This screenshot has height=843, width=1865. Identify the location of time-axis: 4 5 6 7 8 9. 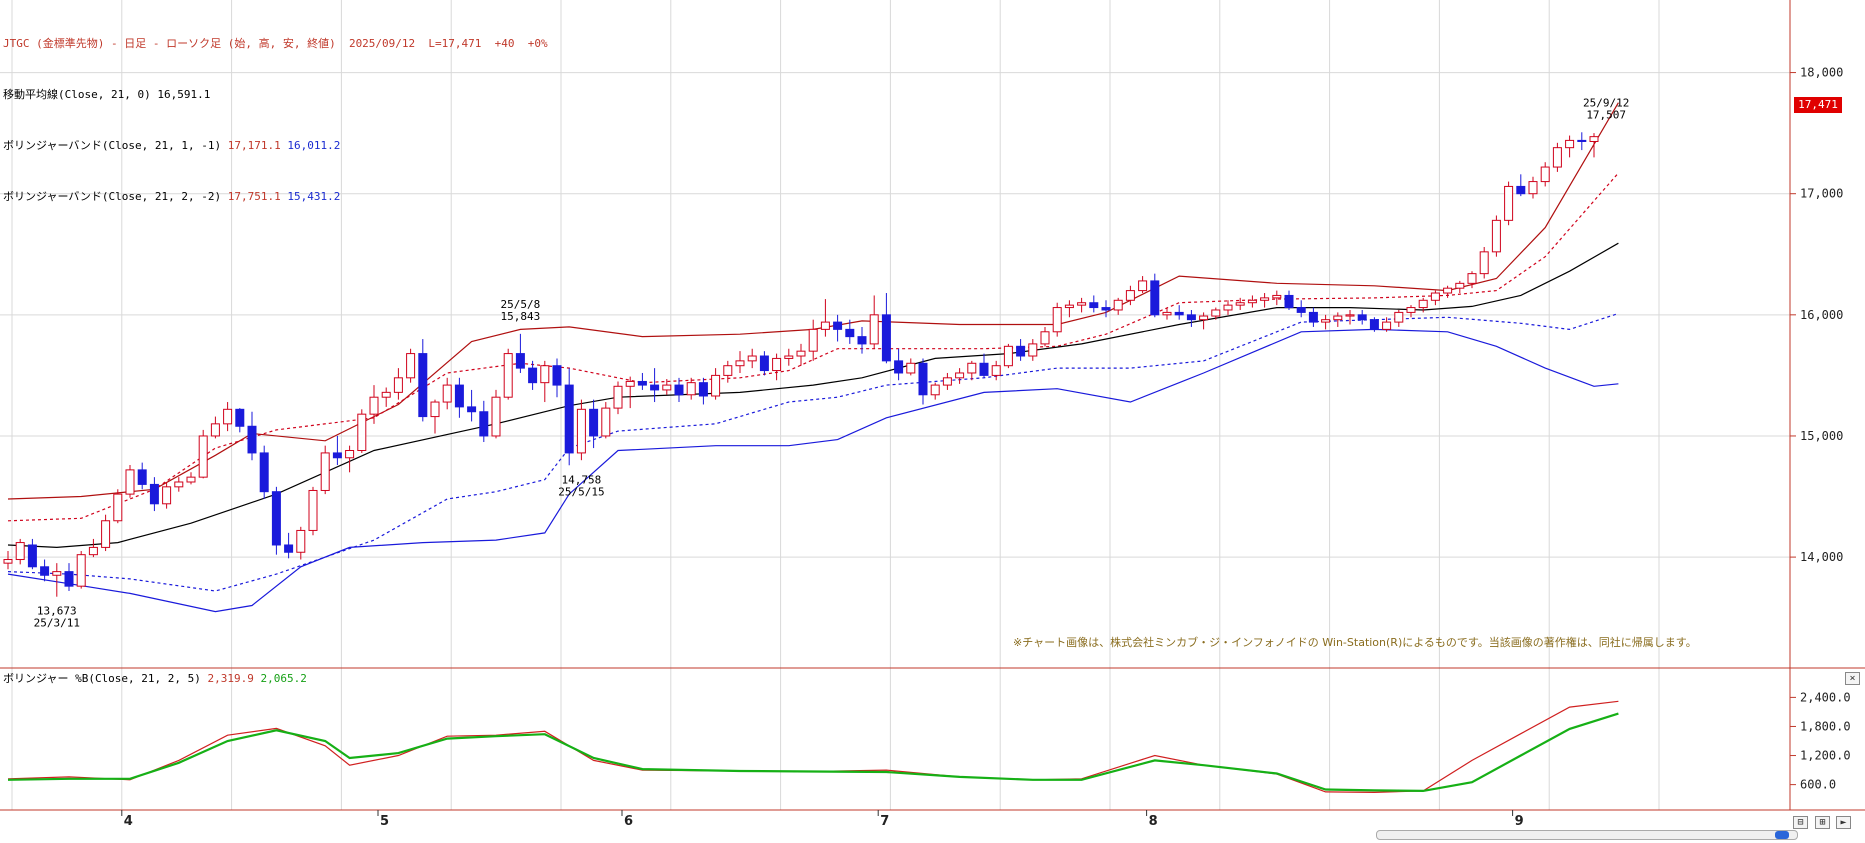
(822, 819).